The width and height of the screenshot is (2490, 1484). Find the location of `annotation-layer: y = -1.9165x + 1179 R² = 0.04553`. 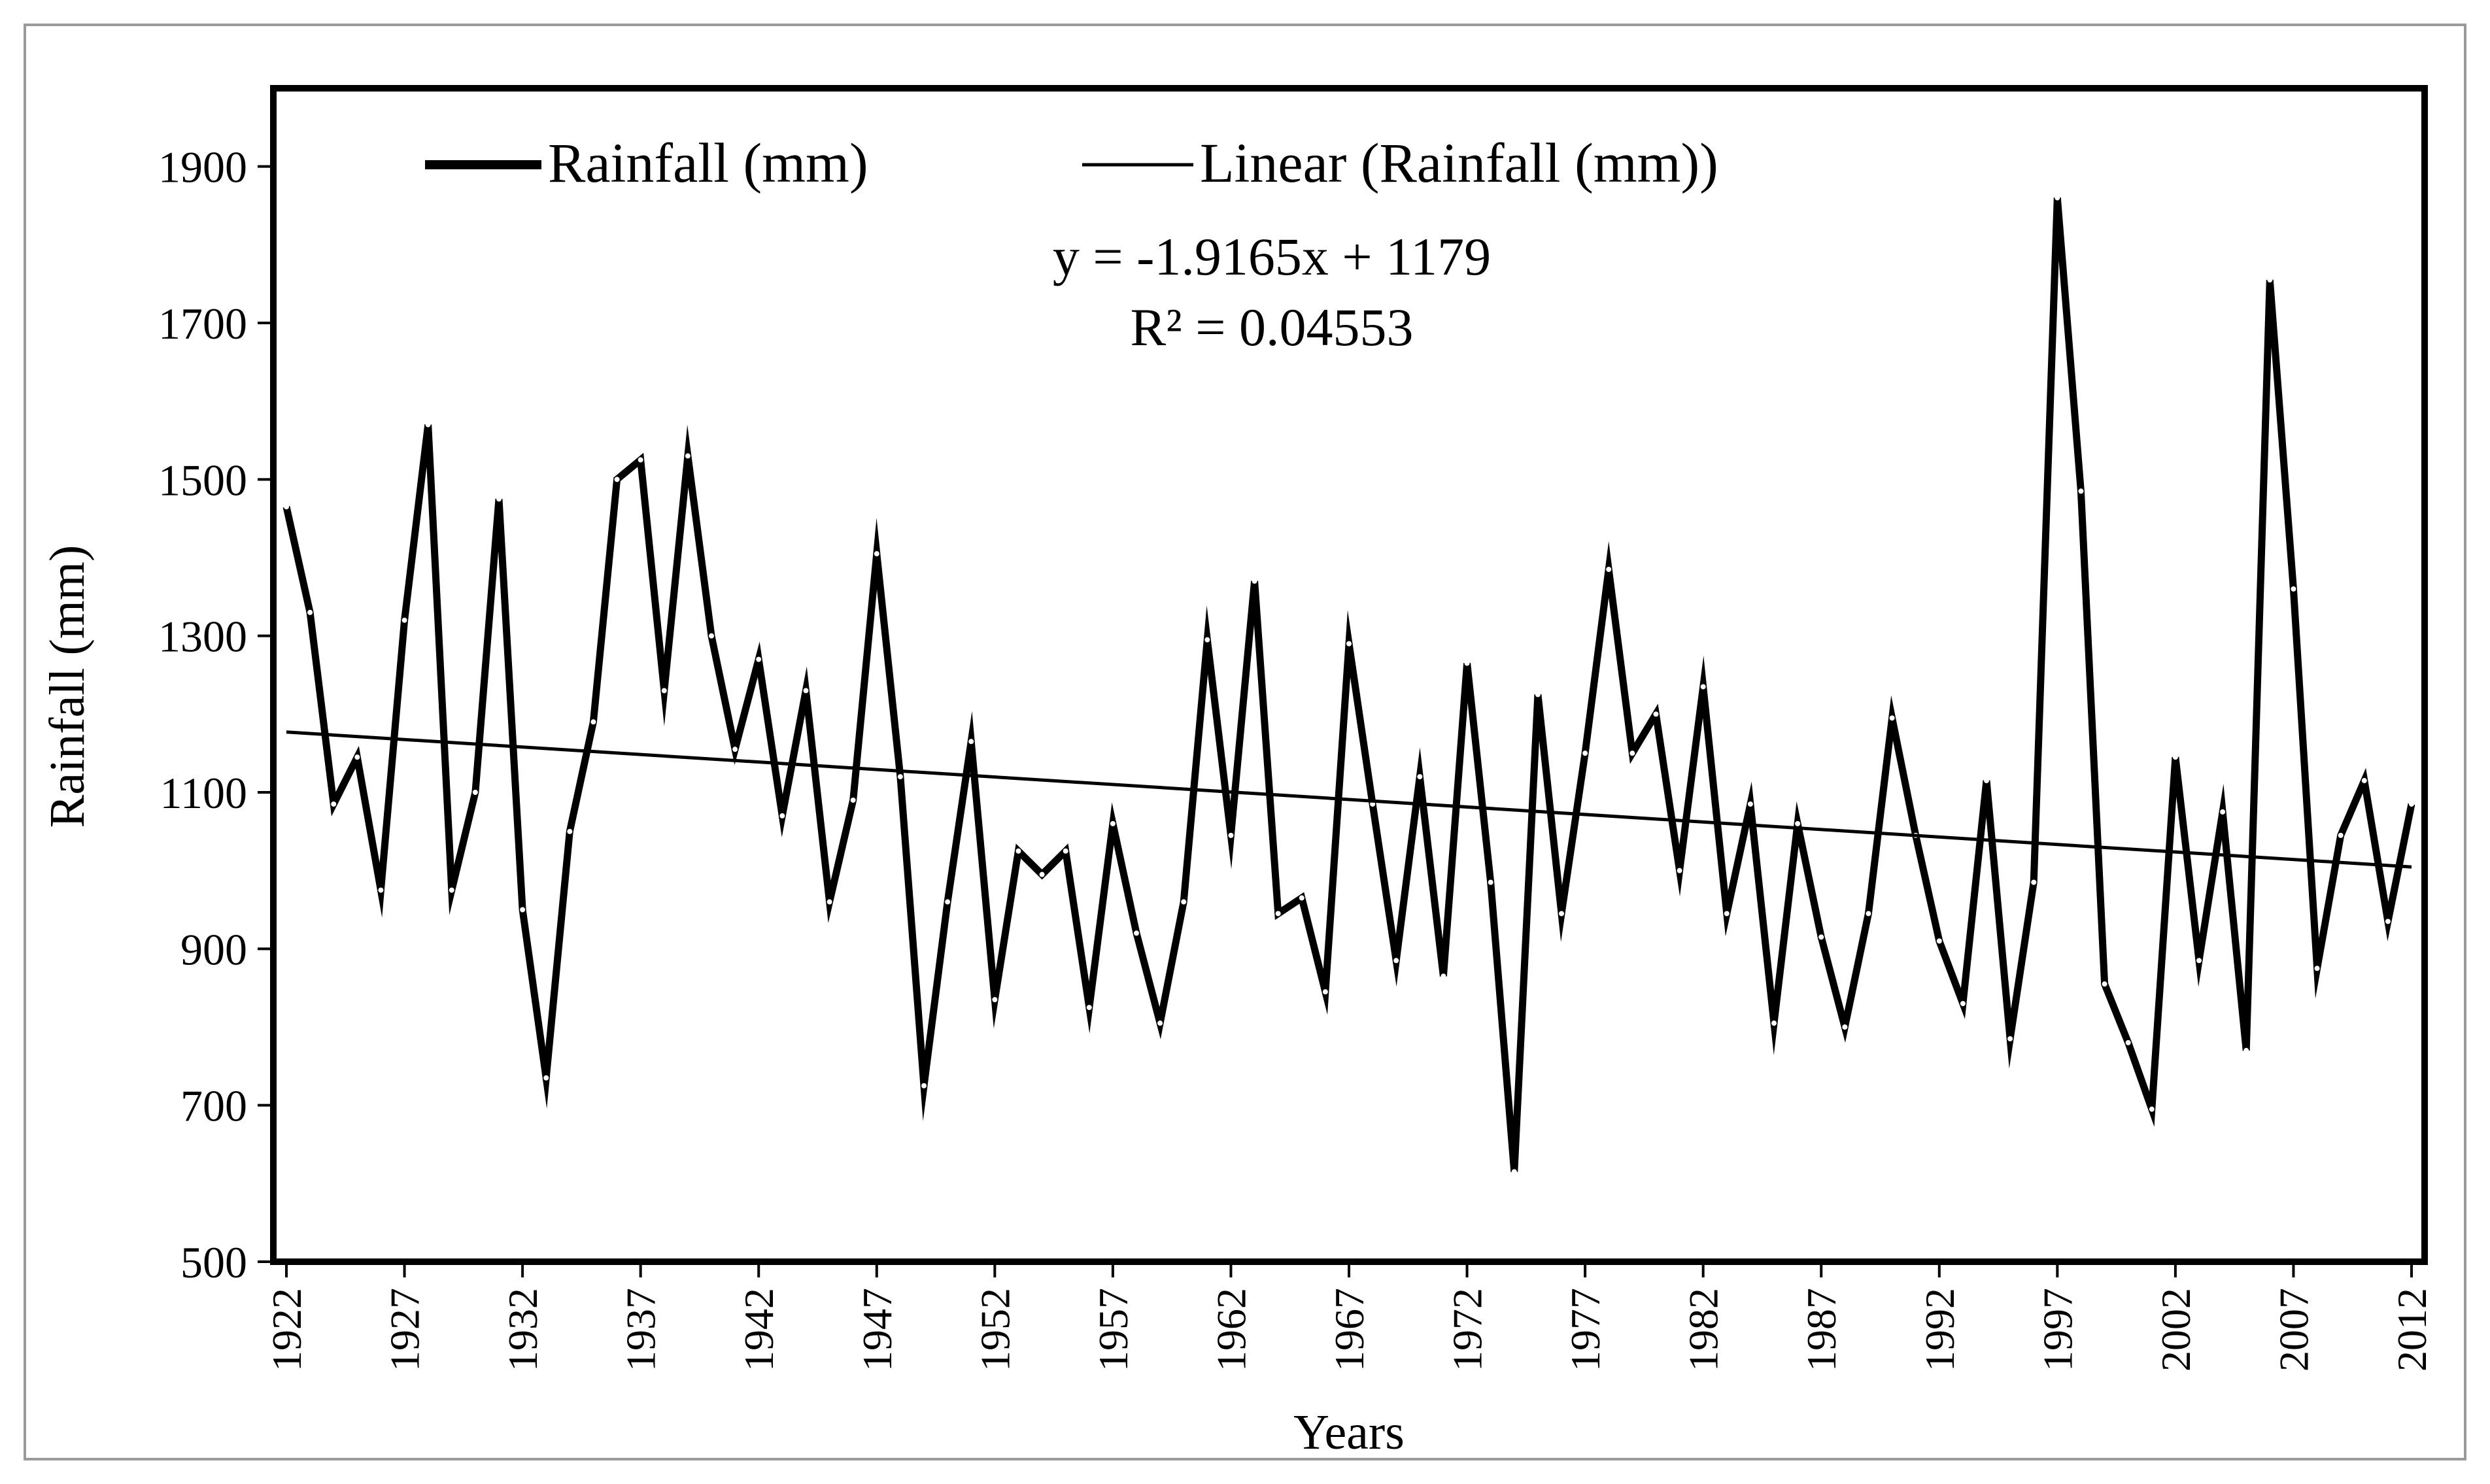

annotation-layer: y = -1.9165x + 1179 R² = 0.04553 is located at coordinates (1272, 292).